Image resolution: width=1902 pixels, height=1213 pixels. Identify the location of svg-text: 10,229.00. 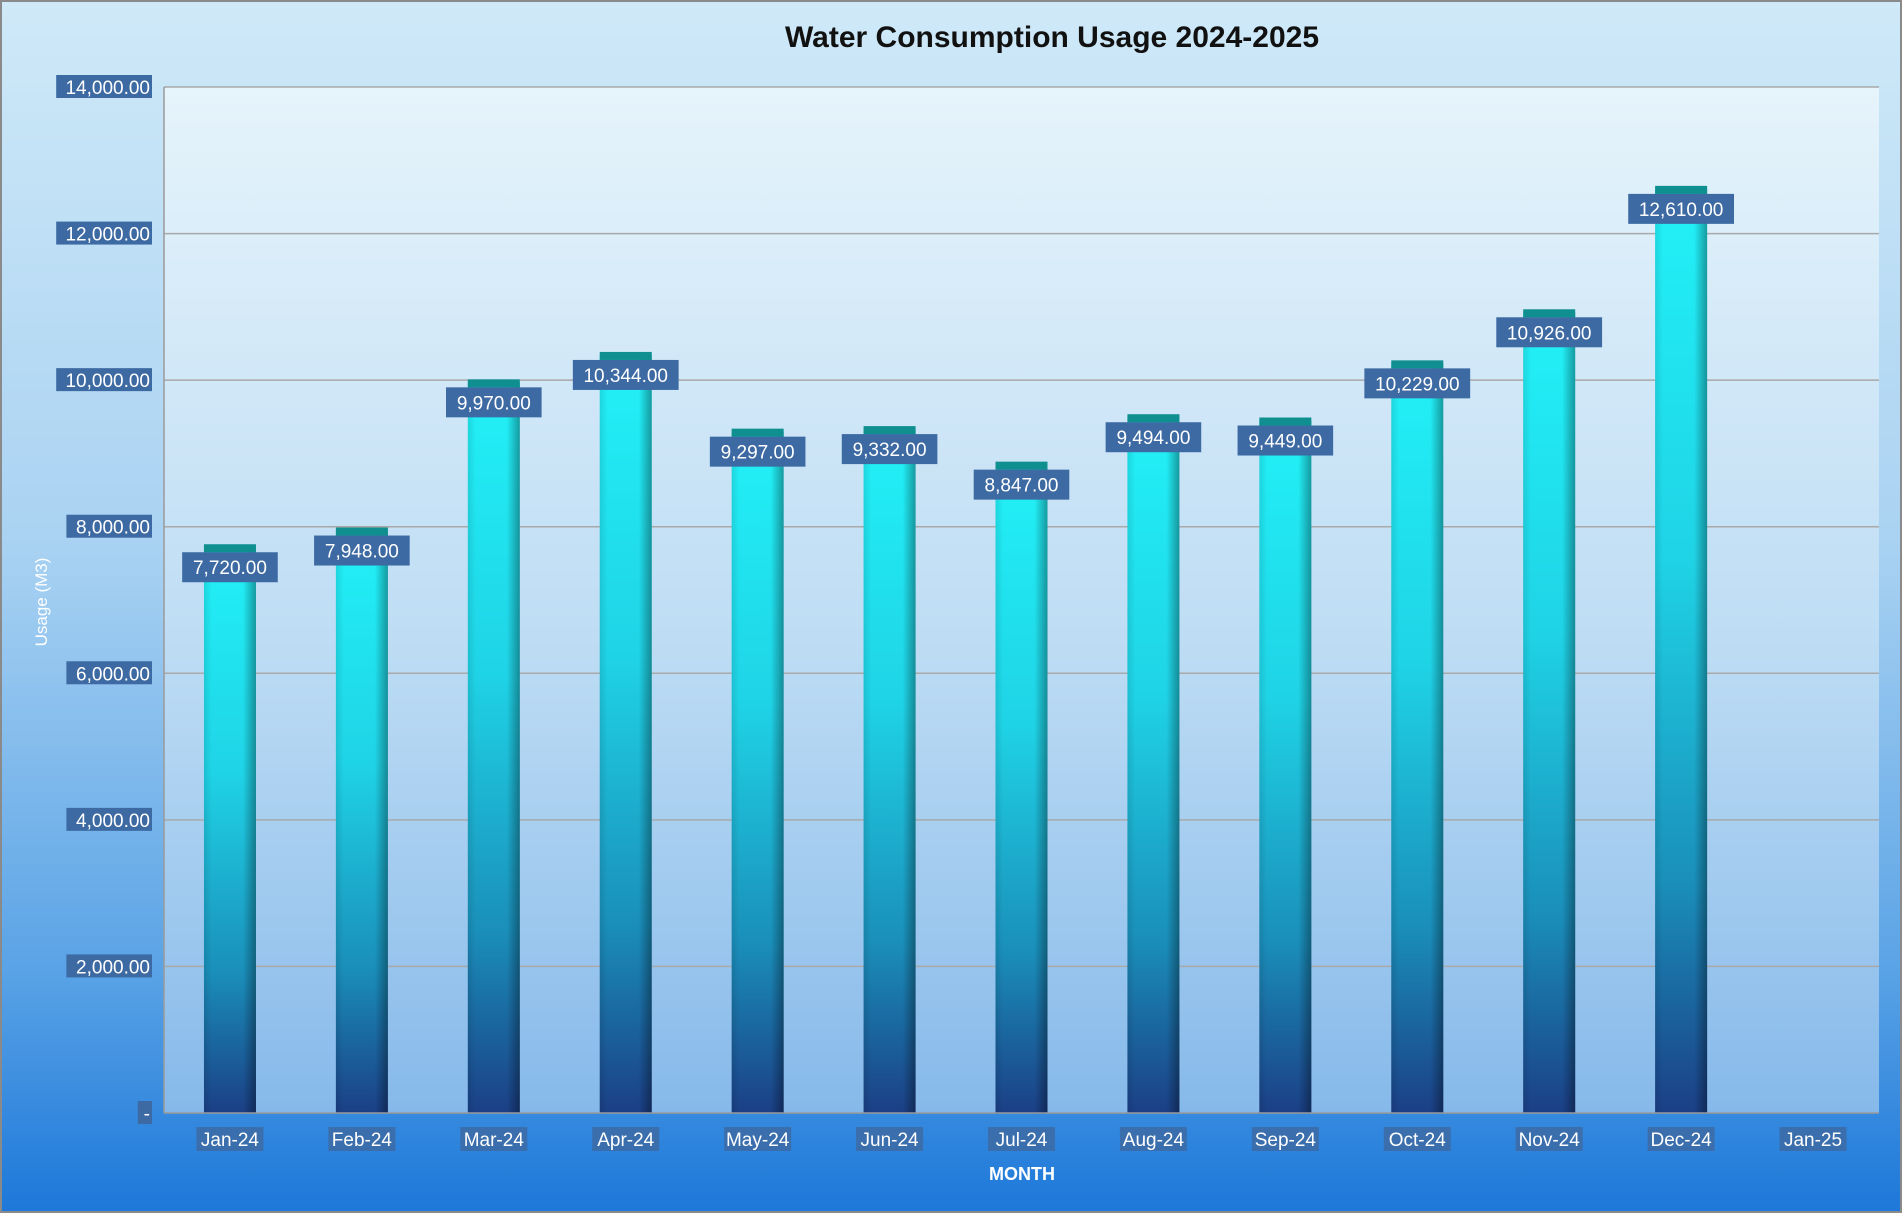
(1417, 384).